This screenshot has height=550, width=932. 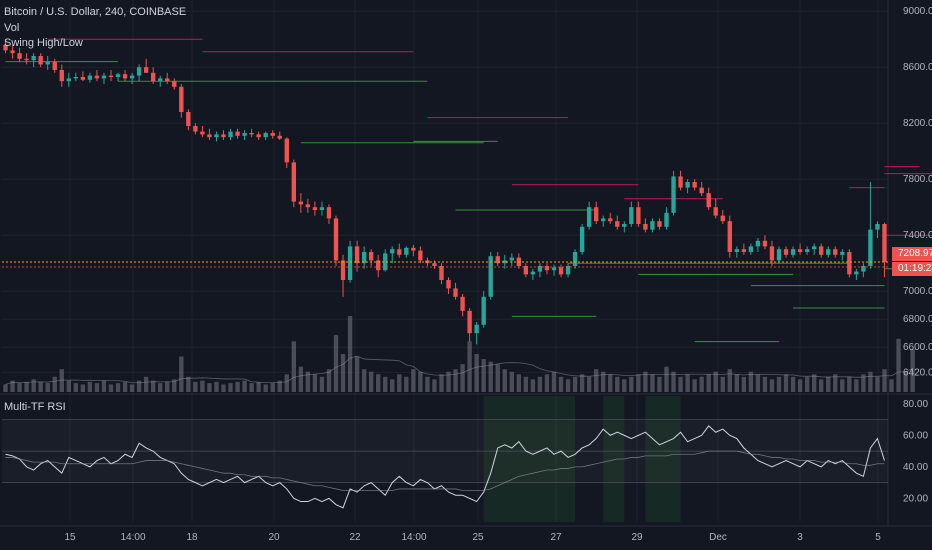 I want to click on rsi-slow-line, so click(x=445, y=470).